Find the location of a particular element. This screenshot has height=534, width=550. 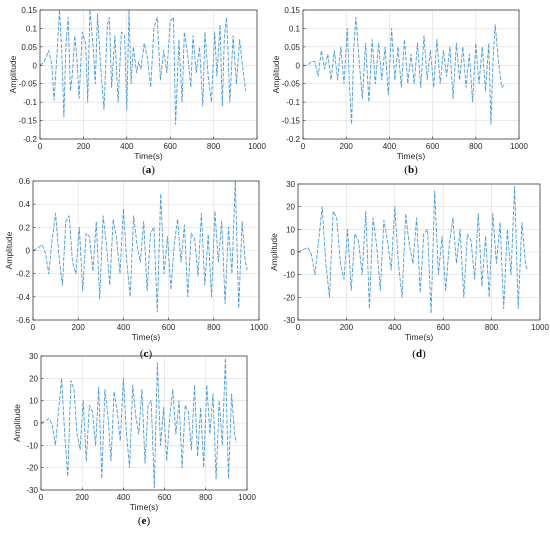

caption-letter: e is located at coordinates (144, 521).